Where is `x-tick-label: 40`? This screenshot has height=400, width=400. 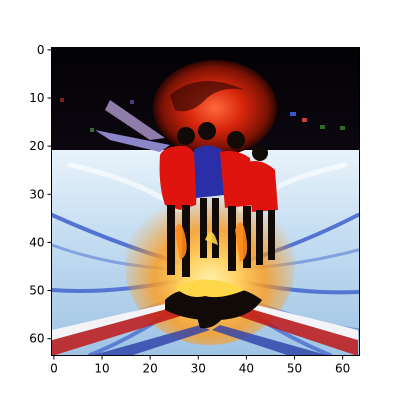
x-tick-label: 40 is located at coordinates (246, 369).